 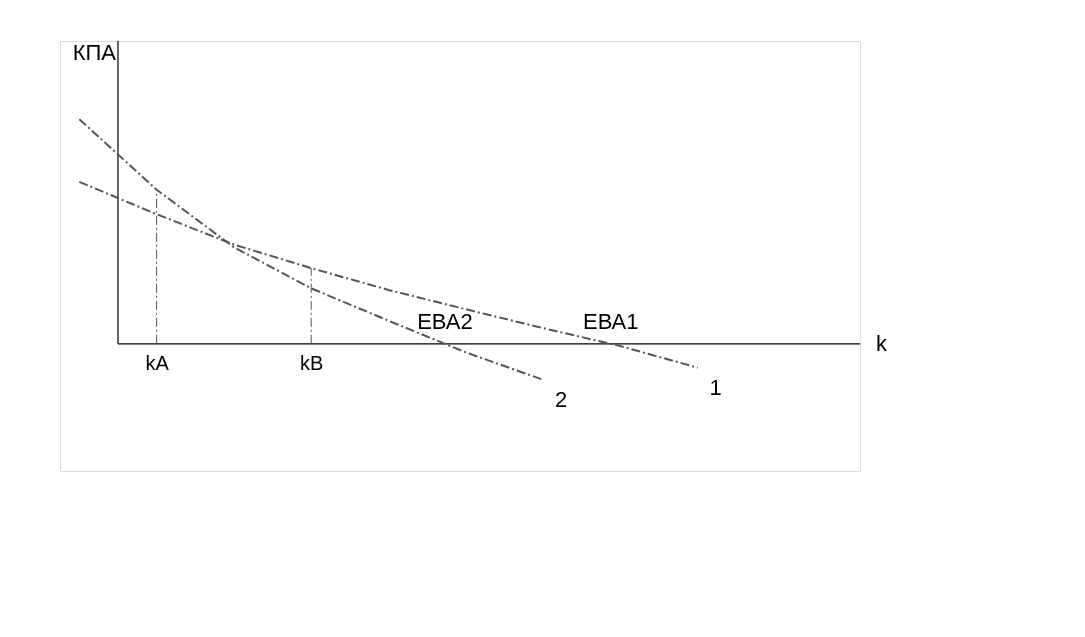 I want to click on series-label: 2, so click(x=561, y=399).